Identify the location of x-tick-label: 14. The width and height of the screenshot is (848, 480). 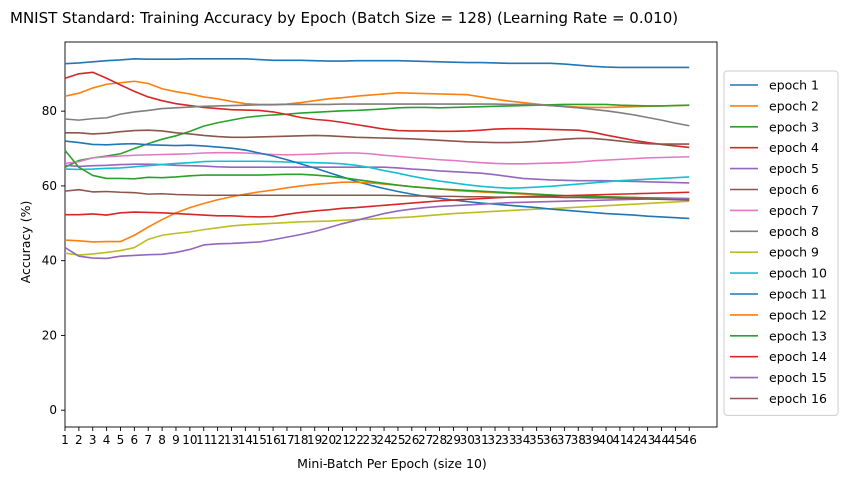
(245, 440).